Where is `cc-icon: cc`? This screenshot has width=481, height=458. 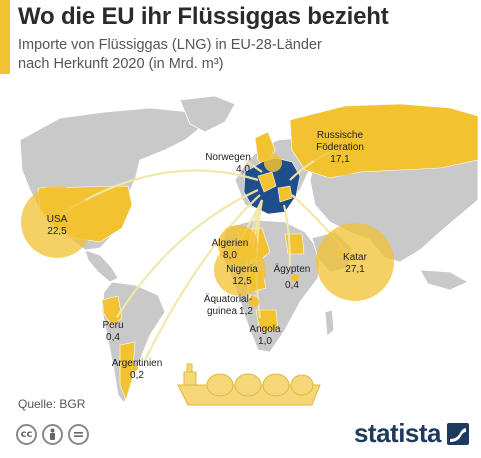 cc-icon: cc is located at coordinates (26, 434).